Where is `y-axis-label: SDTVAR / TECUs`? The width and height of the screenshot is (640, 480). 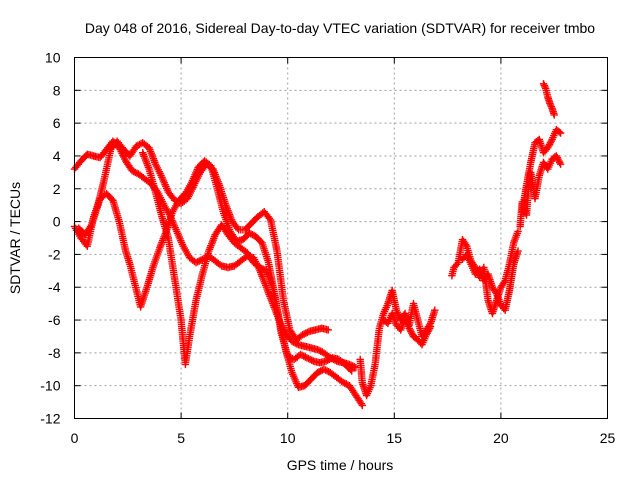
y-axis-label: SDTVAR / TECUs is located at coordinates (15, 238).